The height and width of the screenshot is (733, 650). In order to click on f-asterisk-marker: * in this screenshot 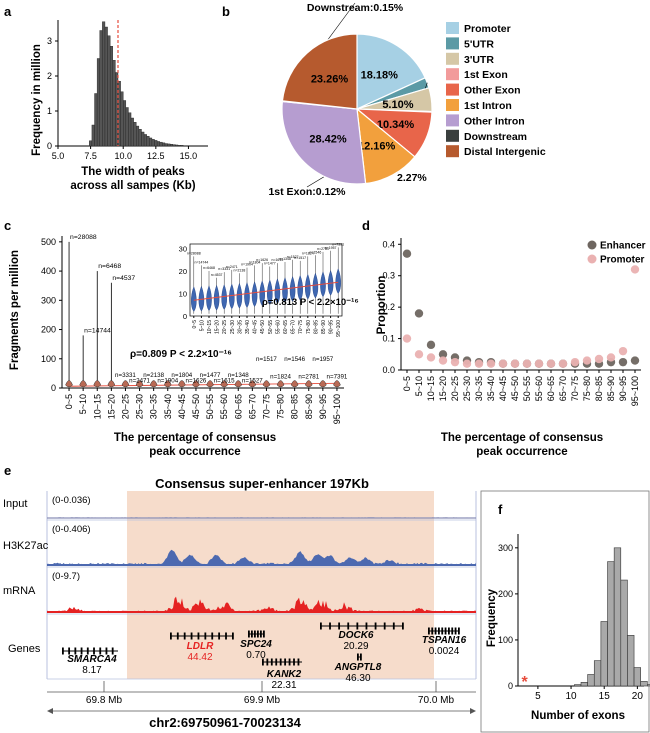, I will do `click(525, 682)`.